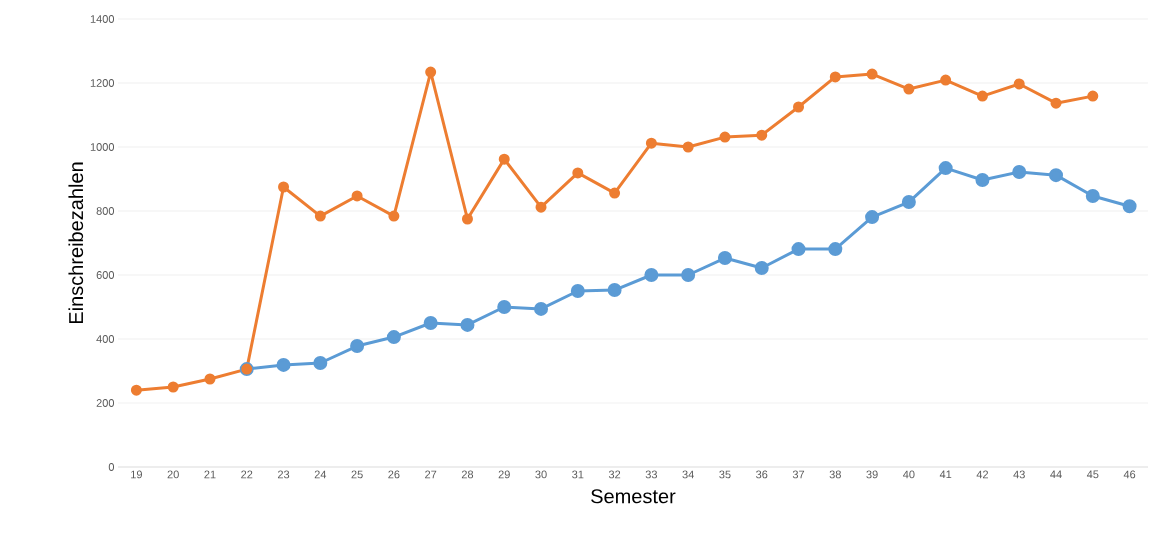  Describe the element at coordinates (982, 474) in the screenshot. I see `x-tick-label: 42` at that location.